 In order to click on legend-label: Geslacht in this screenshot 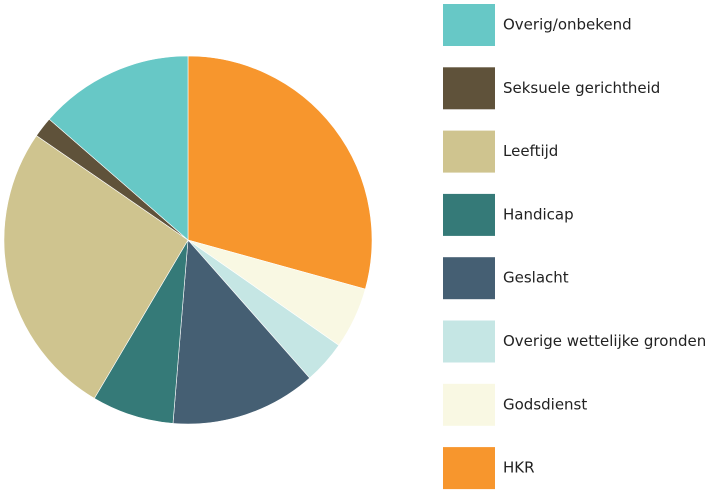, I will do `click(536, 278)`.